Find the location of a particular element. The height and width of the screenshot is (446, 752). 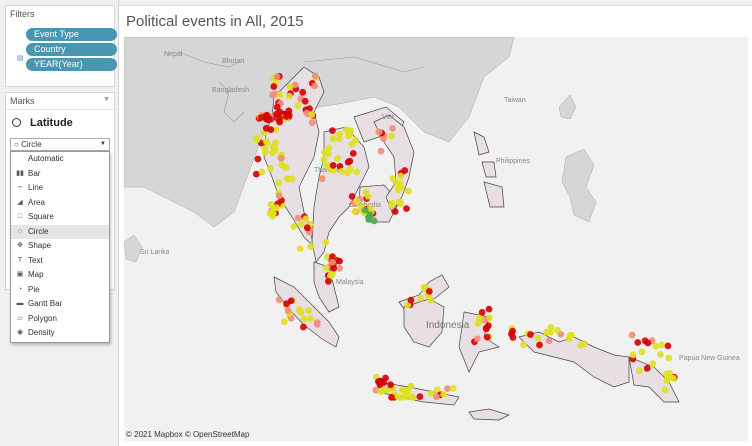

menu-item-text: T Text is located at coordinates (60, 261).